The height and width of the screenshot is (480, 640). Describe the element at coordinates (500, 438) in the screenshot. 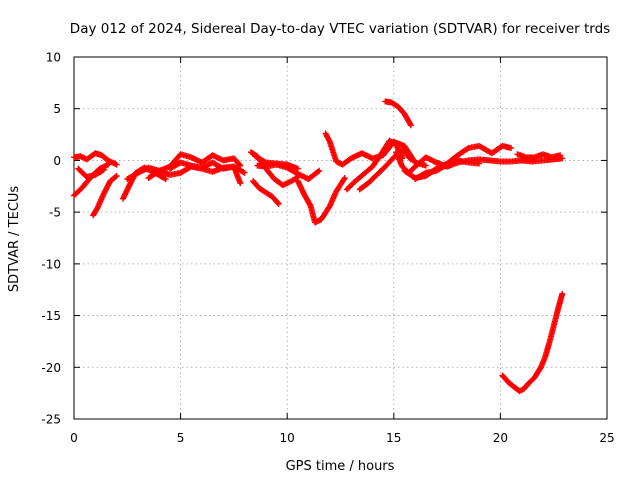

I see `x-tick-label: 20` at that location.